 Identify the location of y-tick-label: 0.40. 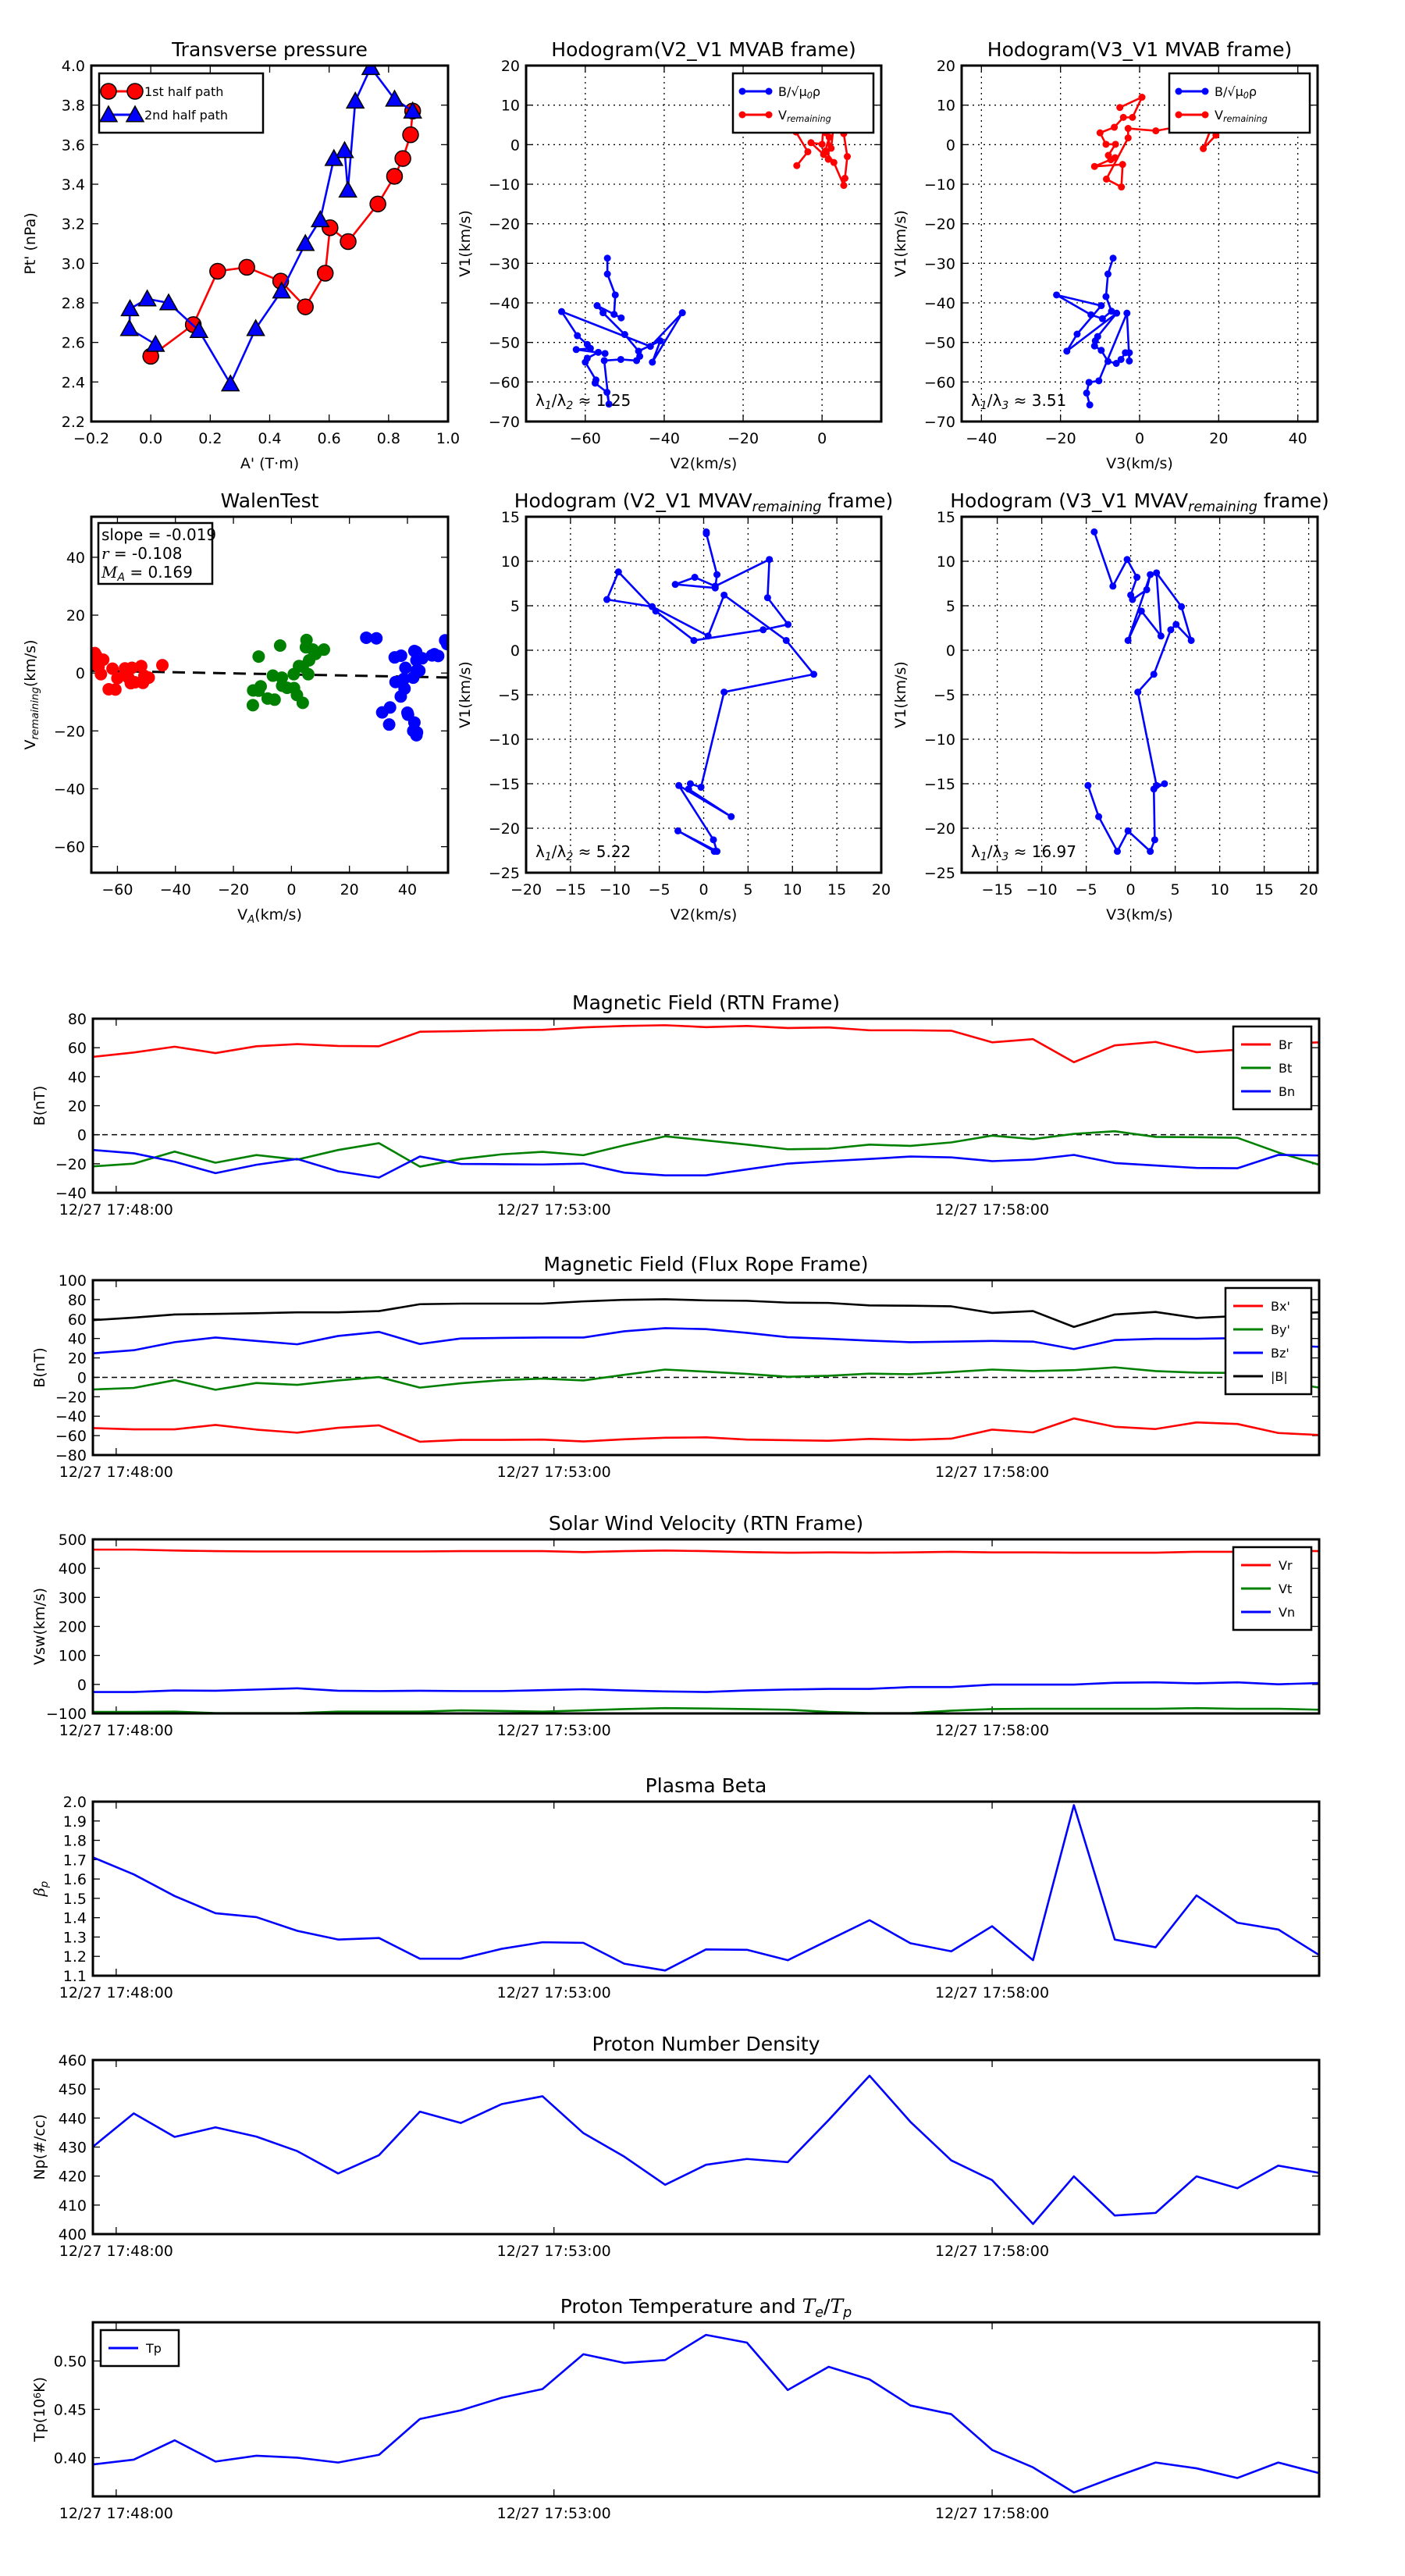
(71, 2458).